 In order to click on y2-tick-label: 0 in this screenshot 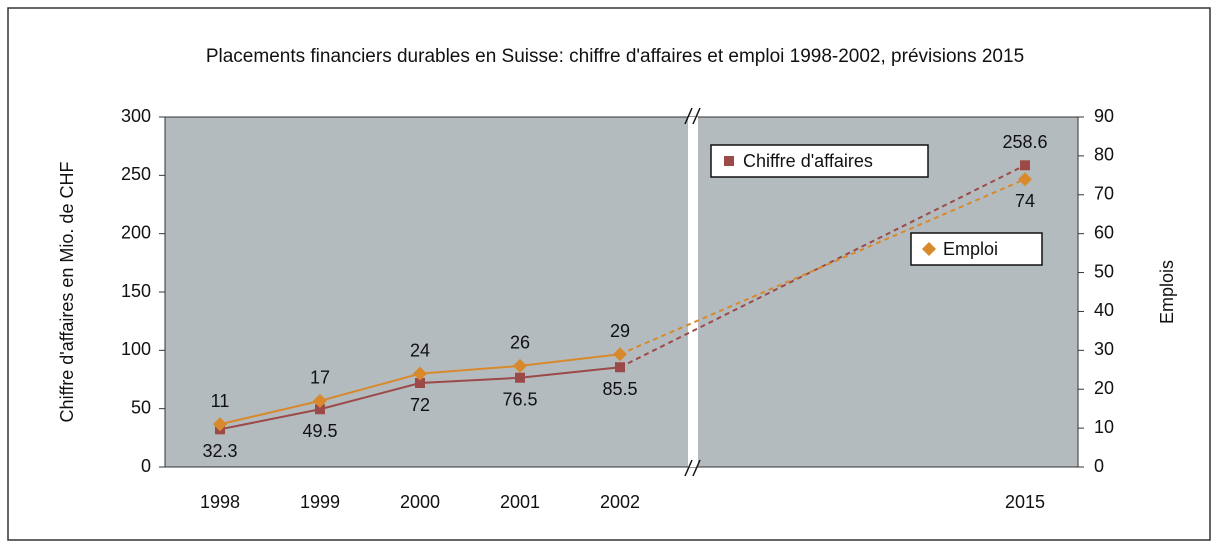, I will do `click(1099, 466)`.